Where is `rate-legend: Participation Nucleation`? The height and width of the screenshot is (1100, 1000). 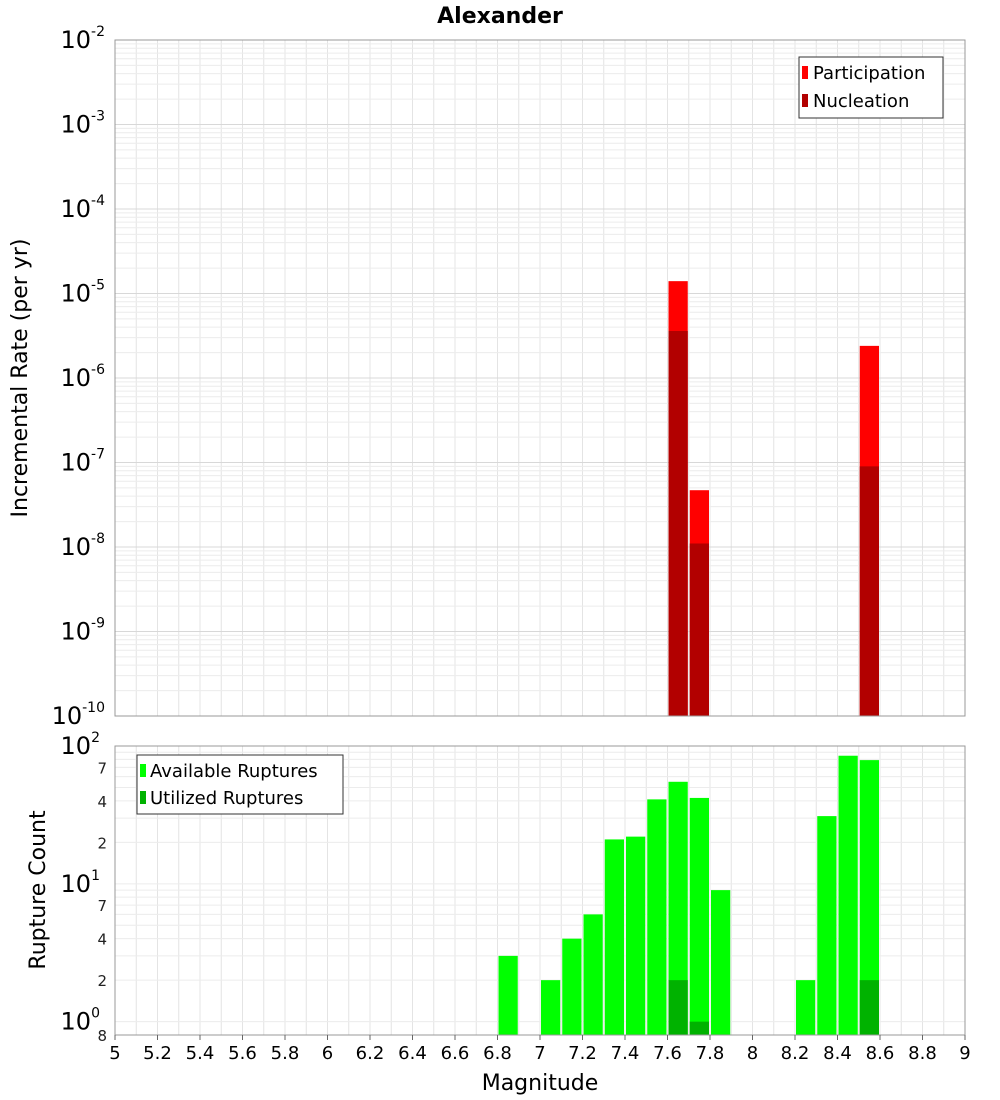 rate-legend: Participation Nucleation is located at coordinates (871, 87).